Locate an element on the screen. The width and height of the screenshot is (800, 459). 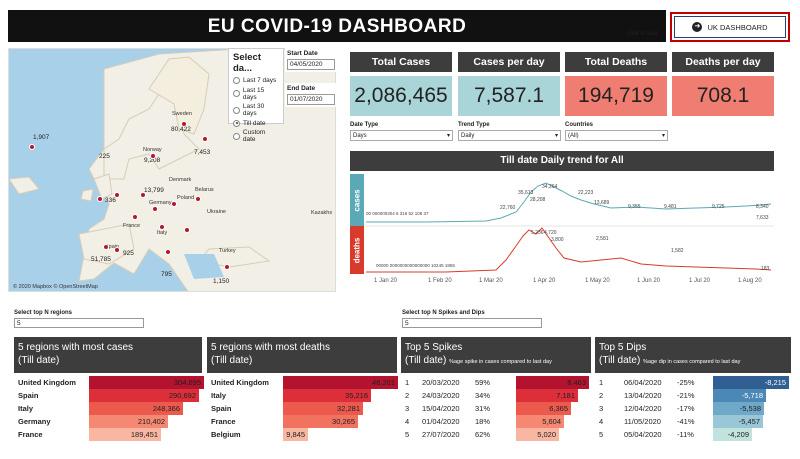
top-n-regions-input: 5 is located at coordinates (79, 323).